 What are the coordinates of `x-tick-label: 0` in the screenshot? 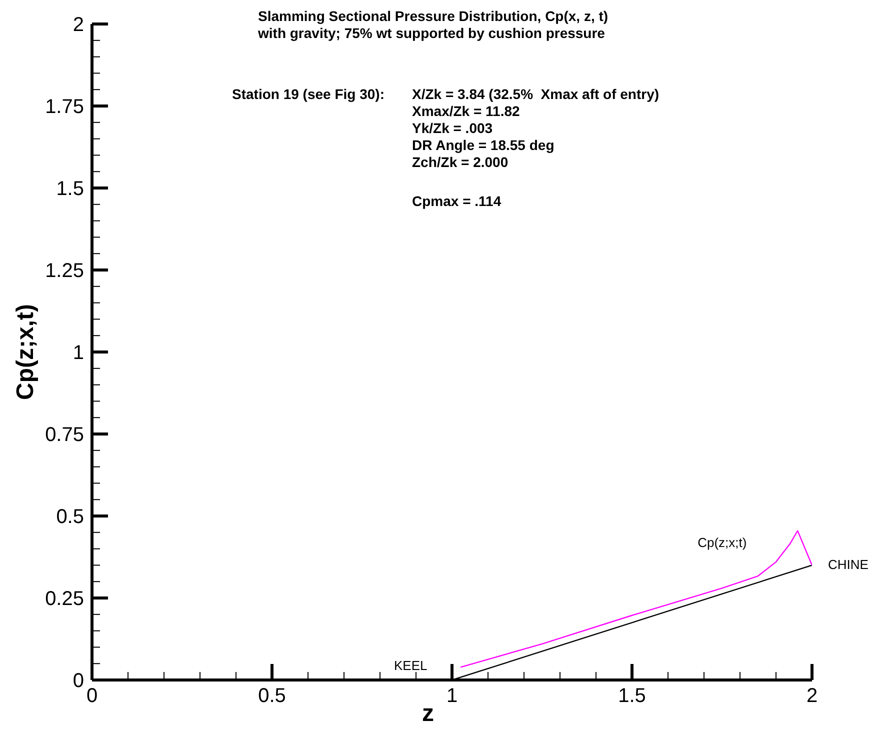 It's located at (92, 696).